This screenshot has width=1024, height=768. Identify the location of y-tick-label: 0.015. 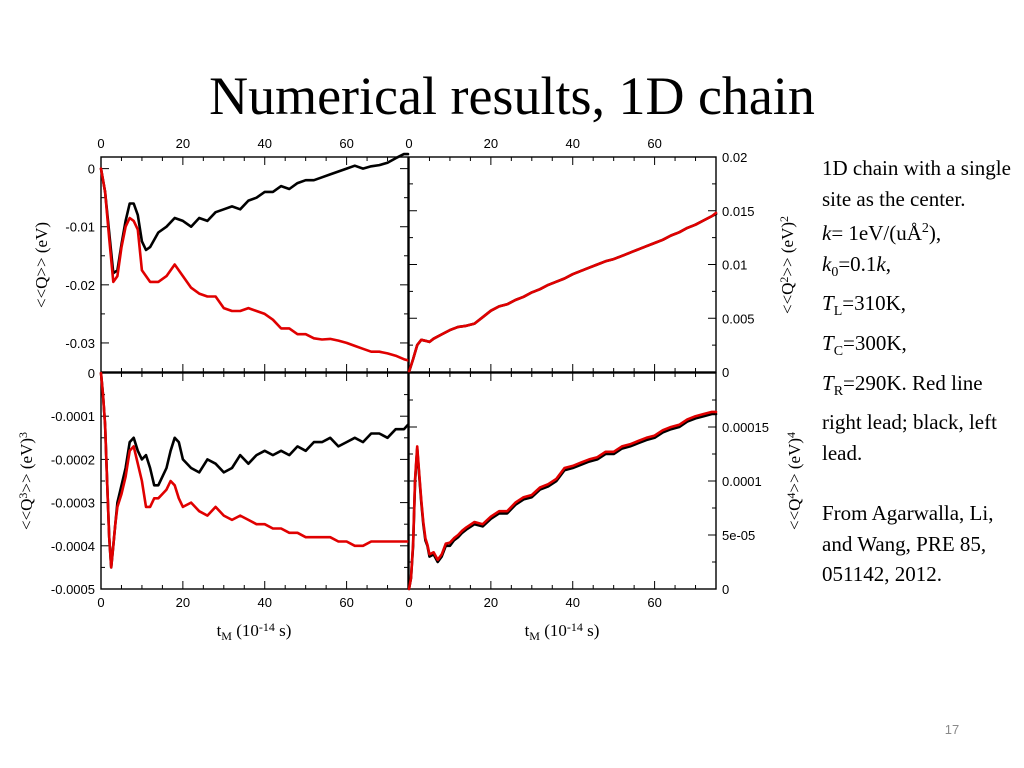
(738, 211).